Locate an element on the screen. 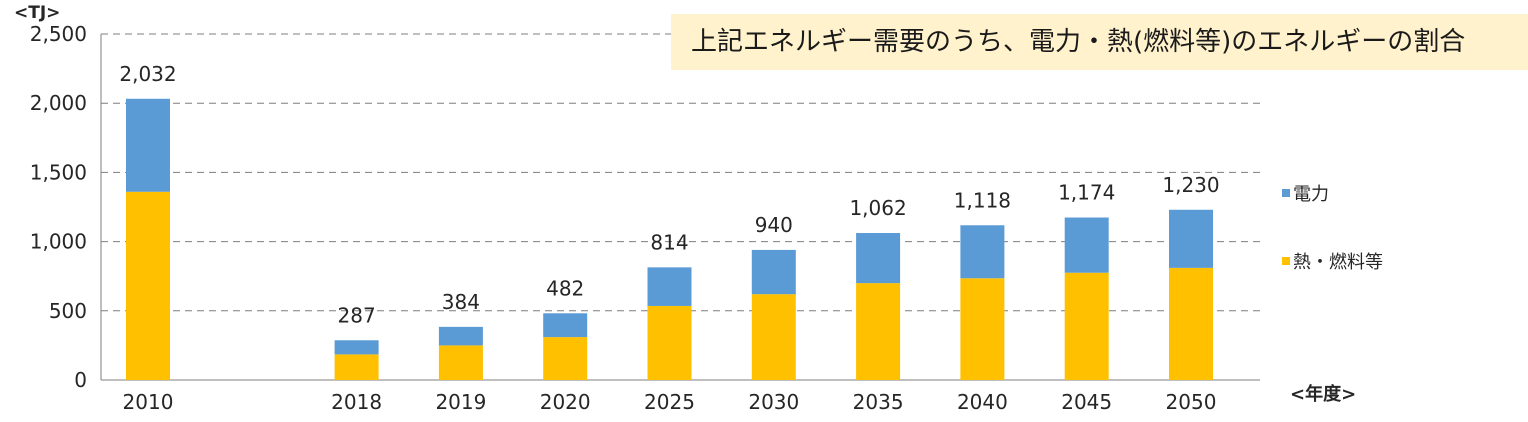  total-label: 814 is located at coordinates (669, 242).